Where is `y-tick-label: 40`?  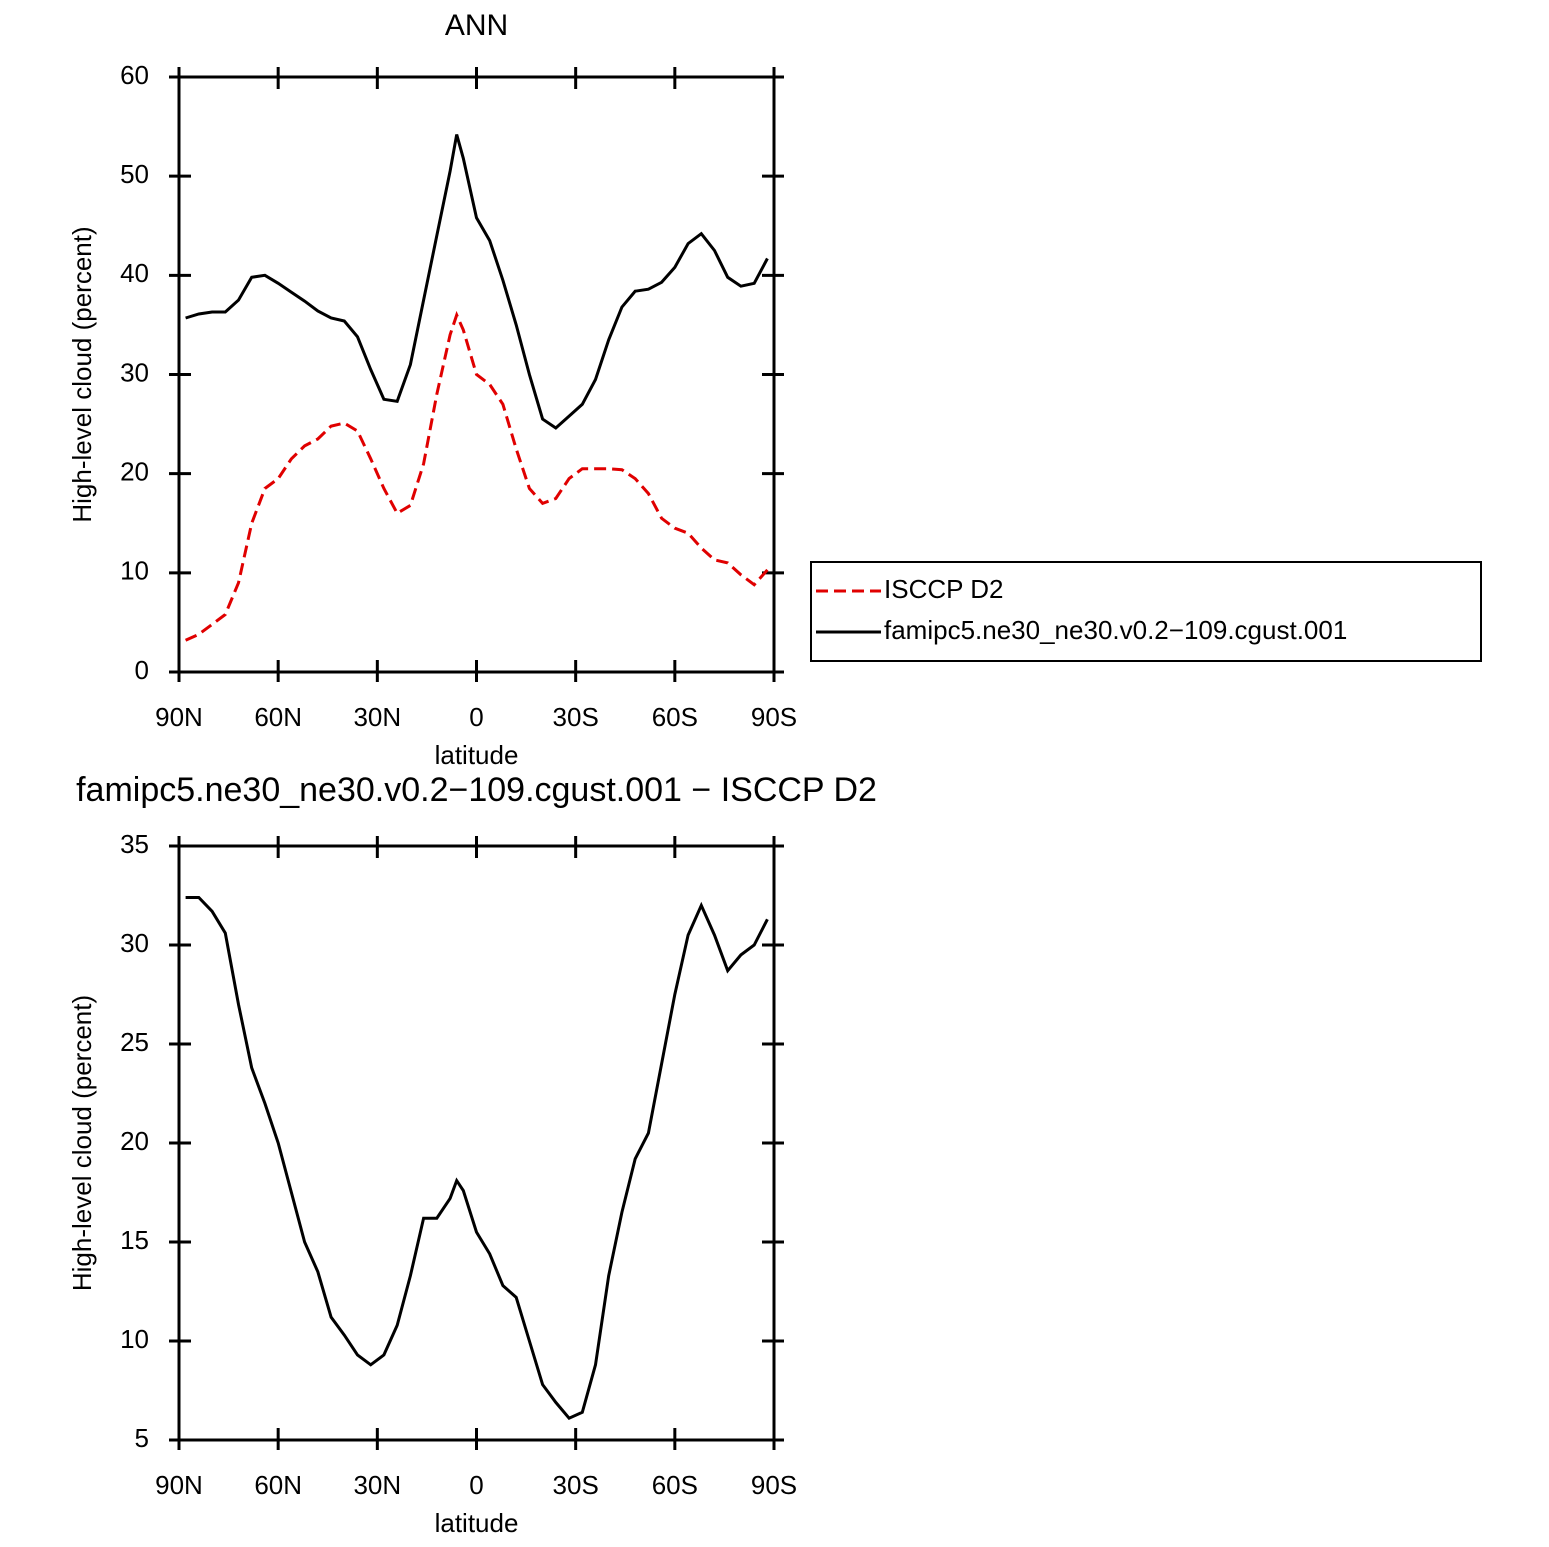
y-tick-label: 40 is located at coordinates (134, 273).